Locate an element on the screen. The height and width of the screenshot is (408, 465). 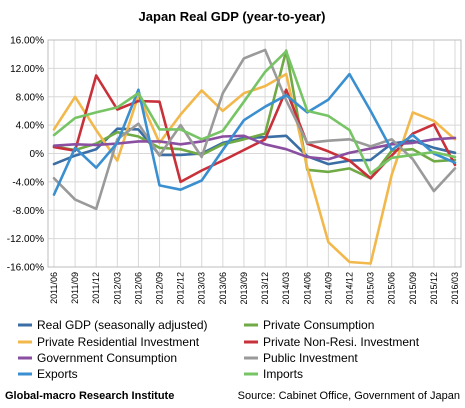
y-tick-label: 4.00% is located at coordinates (30, 126).